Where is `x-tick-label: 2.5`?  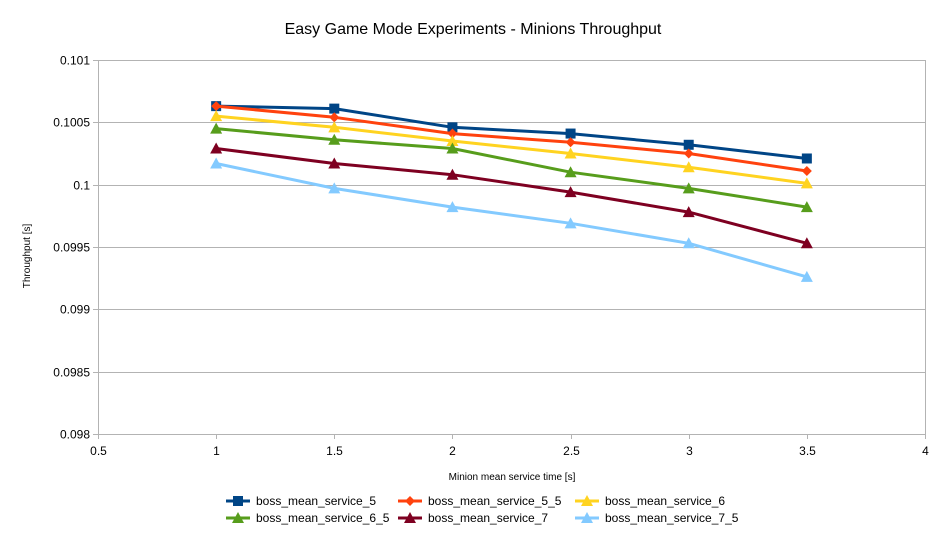
x-tick-label: 2.5 is located at coordinates (571, 451).